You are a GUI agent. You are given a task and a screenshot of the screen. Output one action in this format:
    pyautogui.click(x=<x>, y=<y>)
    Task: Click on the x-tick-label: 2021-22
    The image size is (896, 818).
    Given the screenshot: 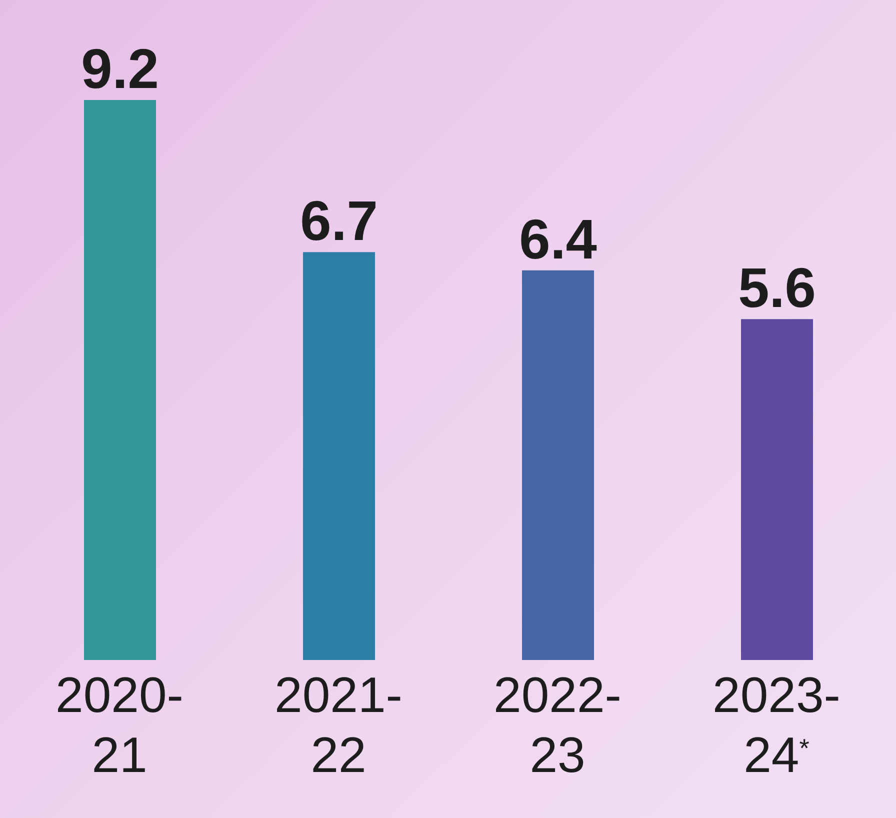 What is the action you would take?
    pyautogui.click(x=338, y=725)
    